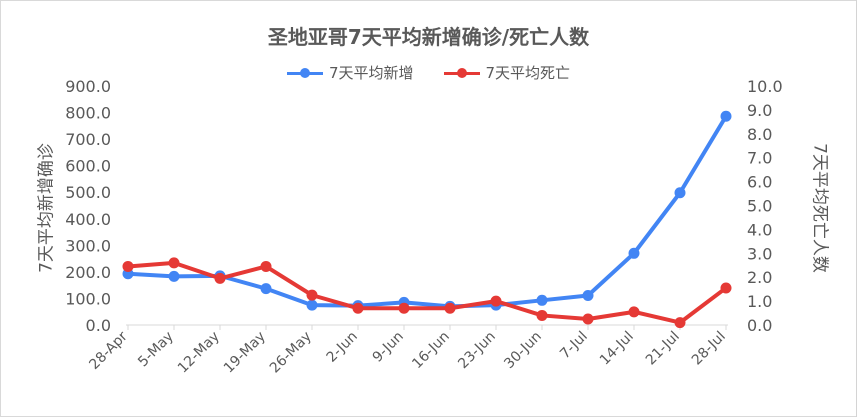  I want to click on y-tick-label-left: 100.0, so click(88, 298).